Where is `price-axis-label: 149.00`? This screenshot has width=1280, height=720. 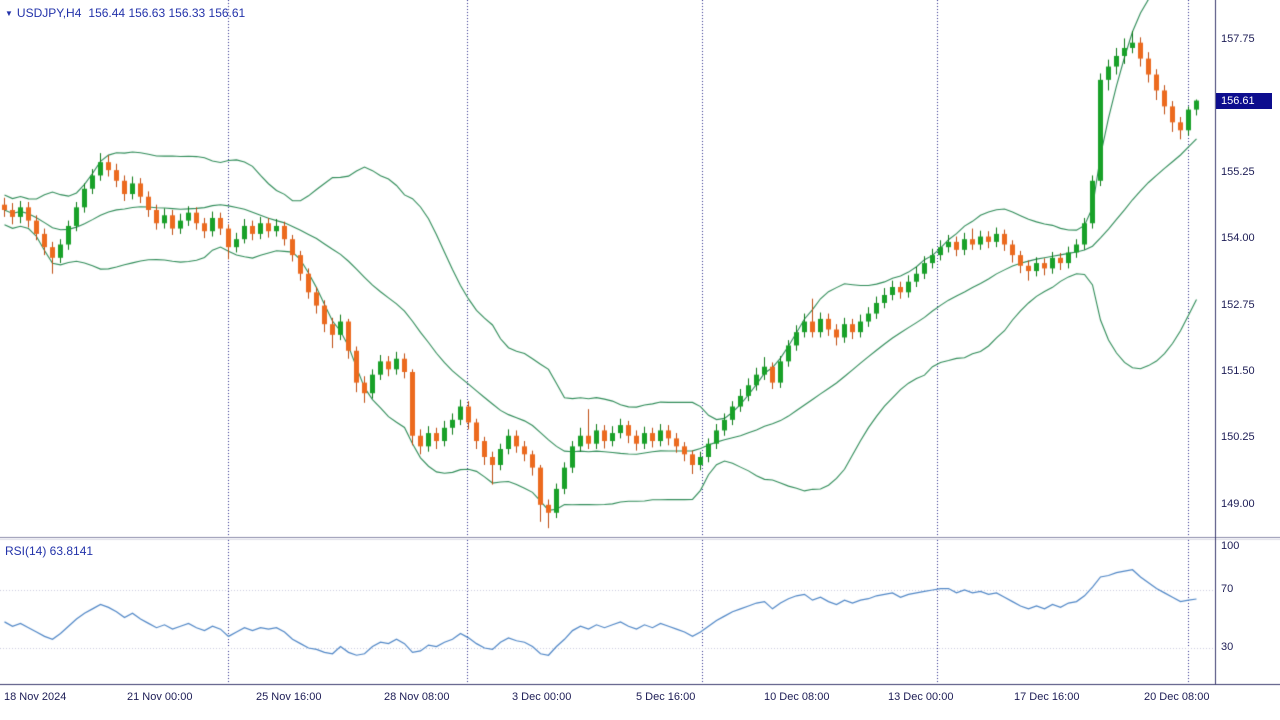
price-axis-label: 149.00 is located at coordinates (1238, 503).